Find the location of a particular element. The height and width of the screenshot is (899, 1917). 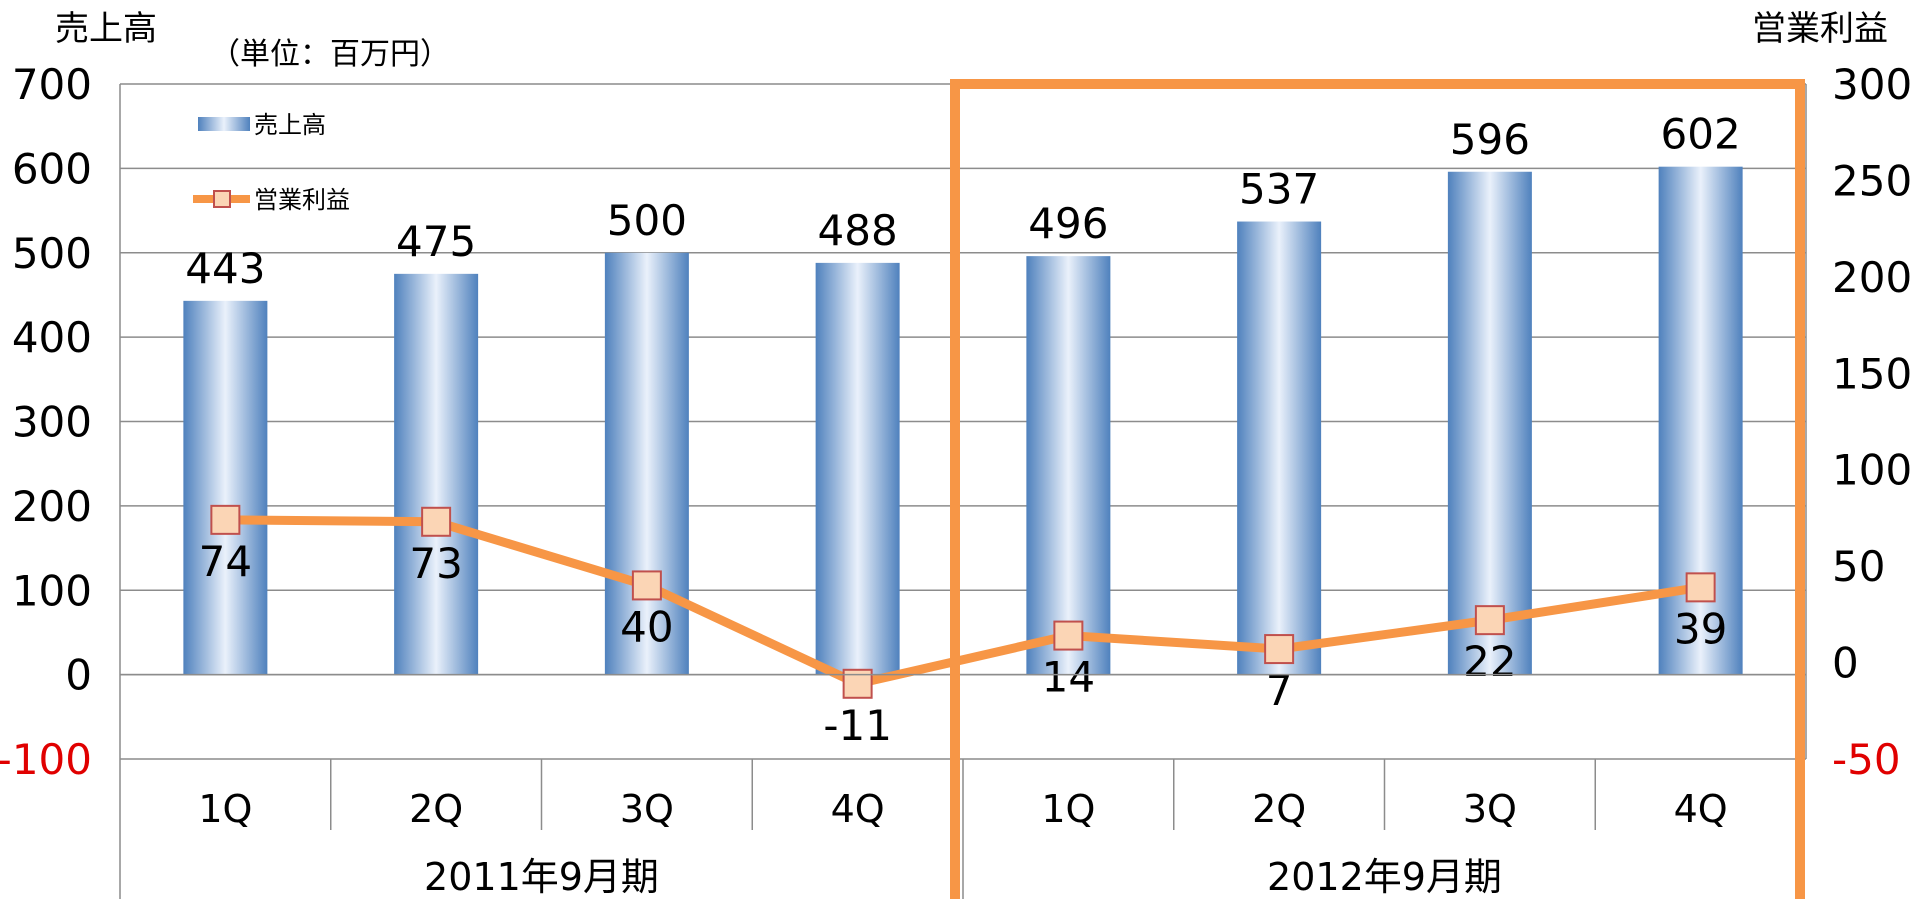

legend: 売上高 営業利益 is located at coordinates (271, 162).